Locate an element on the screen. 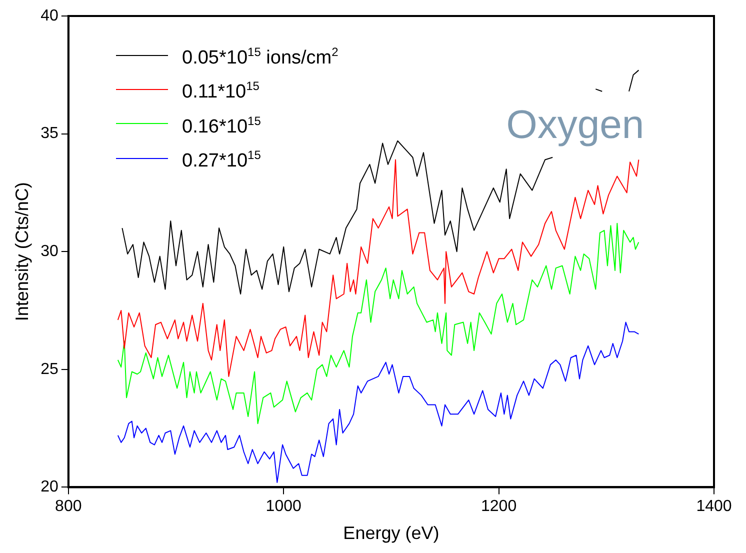 The width and height of the screenshot is (746, 553). legend-label: 0.11*10$^{15}$ is located at coordinates (221, 91).